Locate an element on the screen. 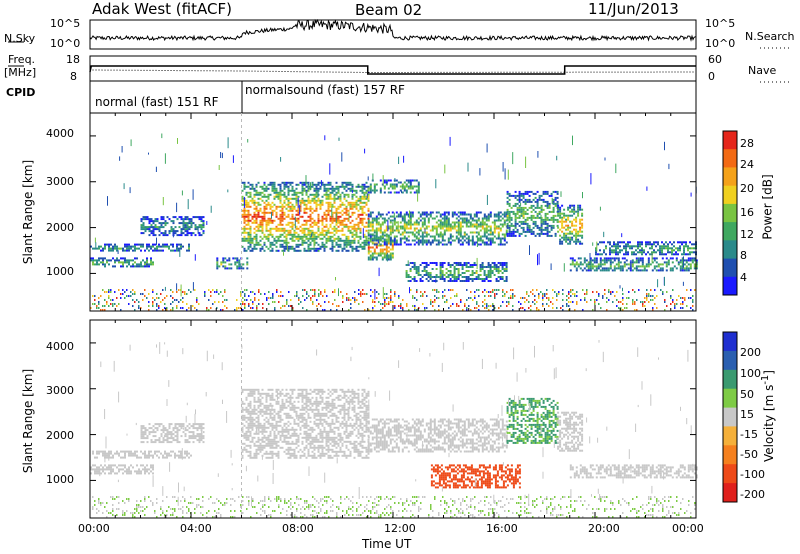 The height and width of the screenshot is (554, 800). nave-tick-bottom: 0 is located at coordinates (711, 76).